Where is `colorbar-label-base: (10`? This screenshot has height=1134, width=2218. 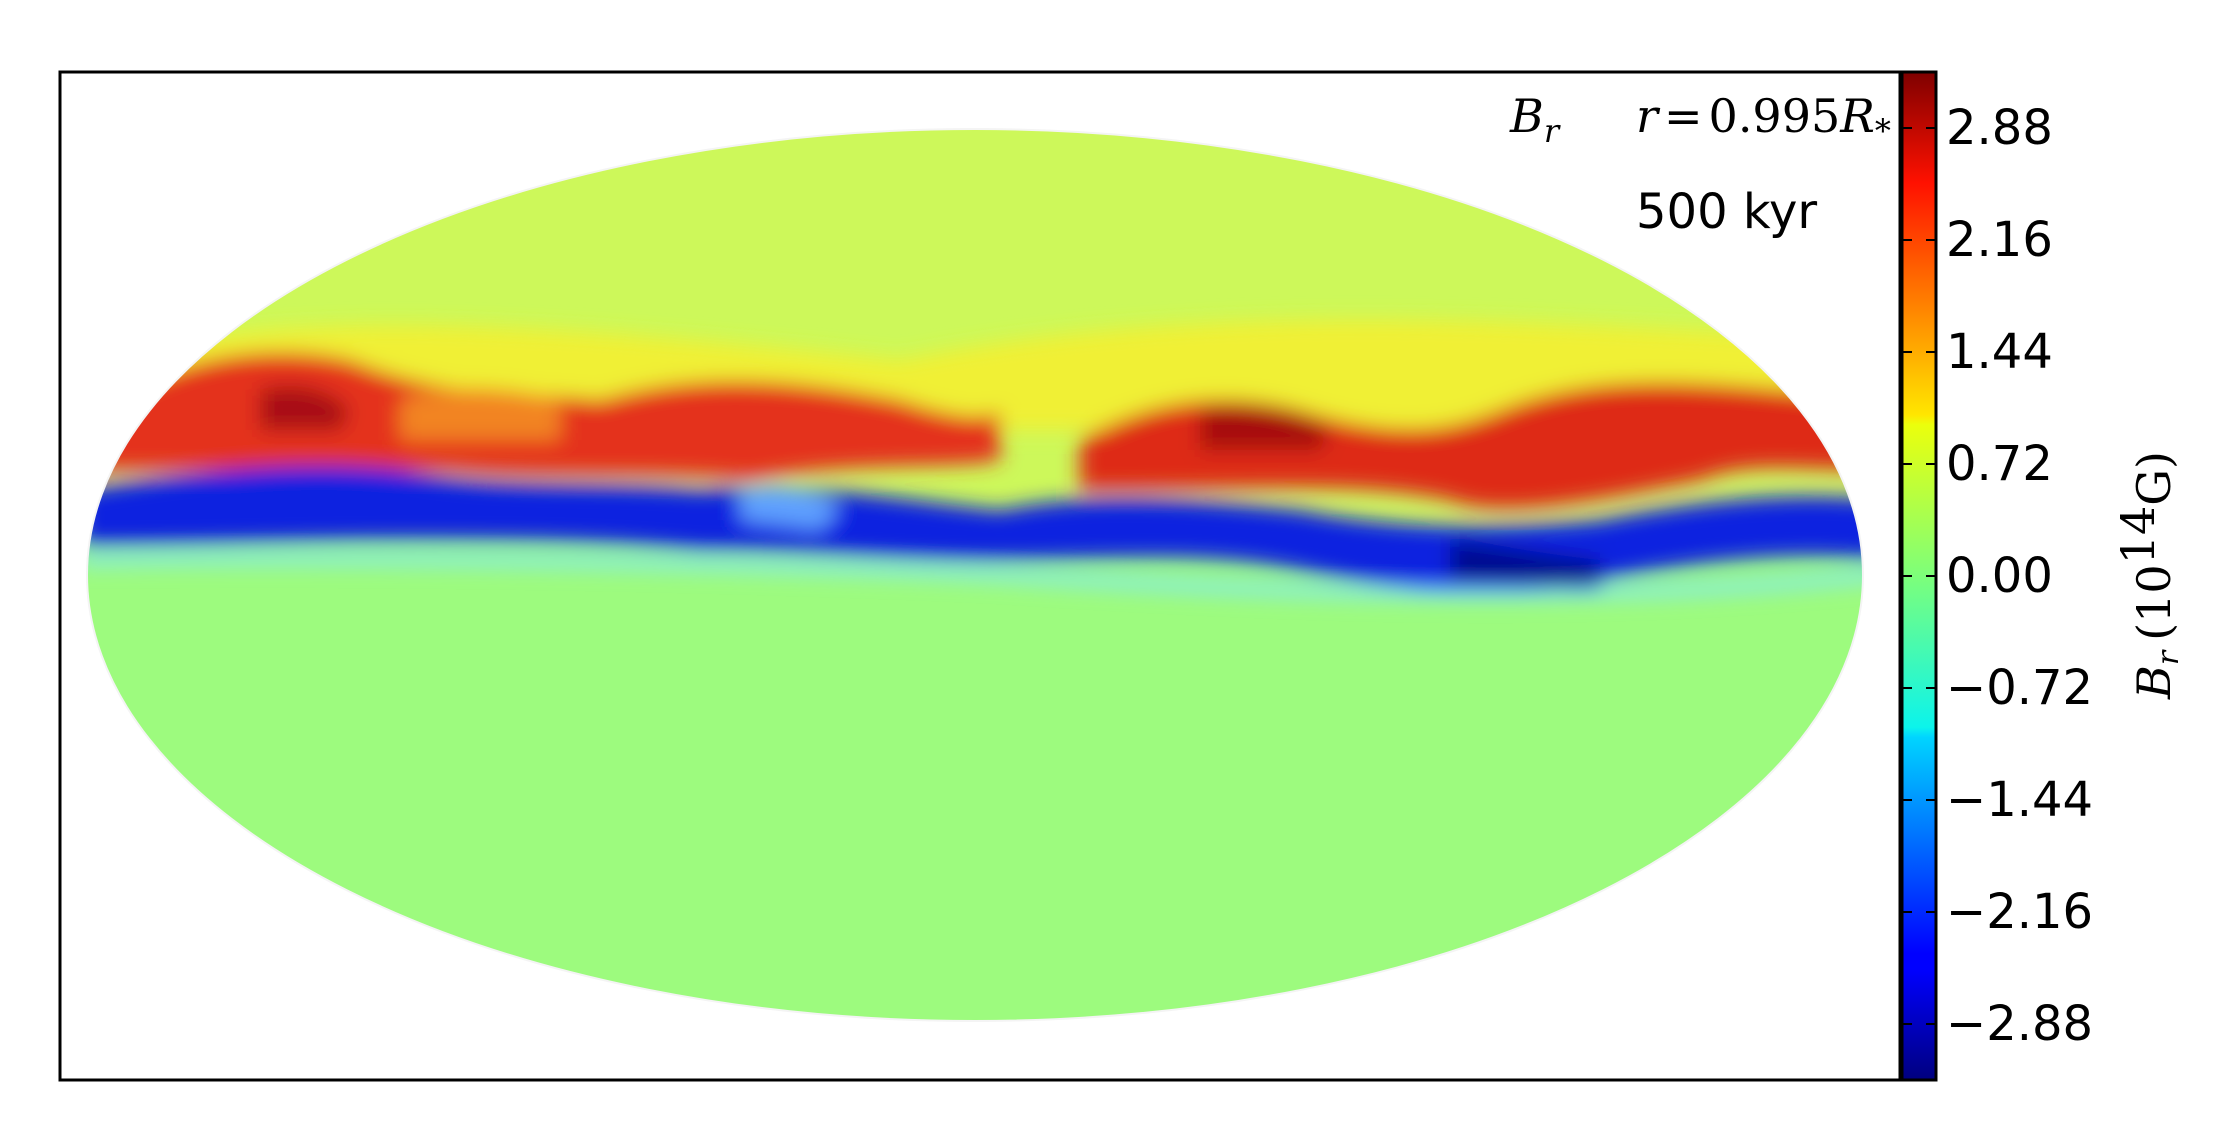
colorbar-label-base: (10 is located at coordinates (2154, 602).